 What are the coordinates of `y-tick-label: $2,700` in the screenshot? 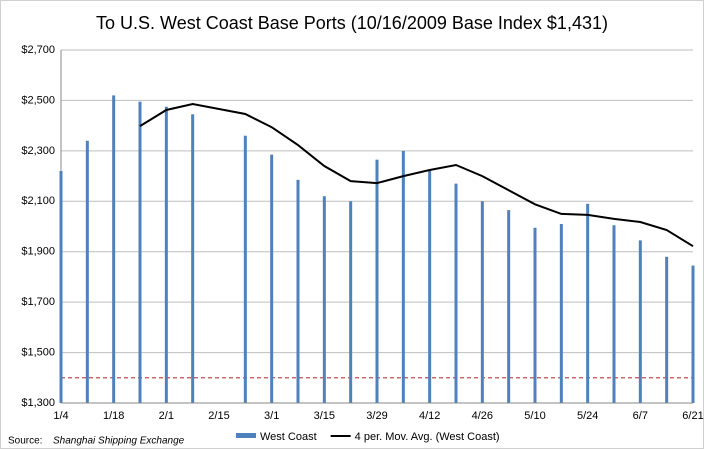 It's located at (38, 50).